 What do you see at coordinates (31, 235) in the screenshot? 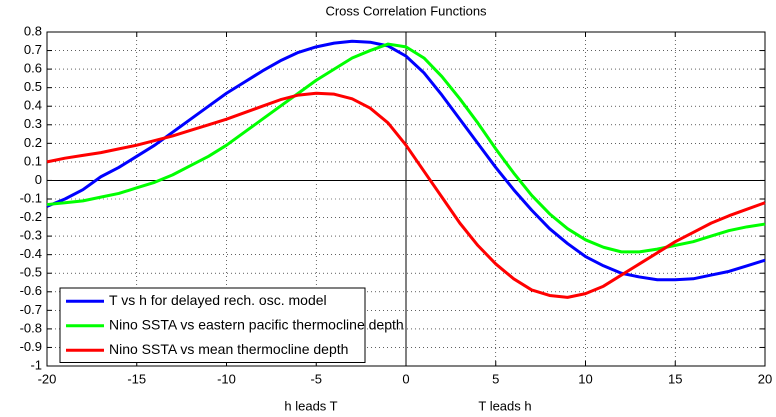
I see `y-tick-label: -0.3` at bounding box center [31, 235].